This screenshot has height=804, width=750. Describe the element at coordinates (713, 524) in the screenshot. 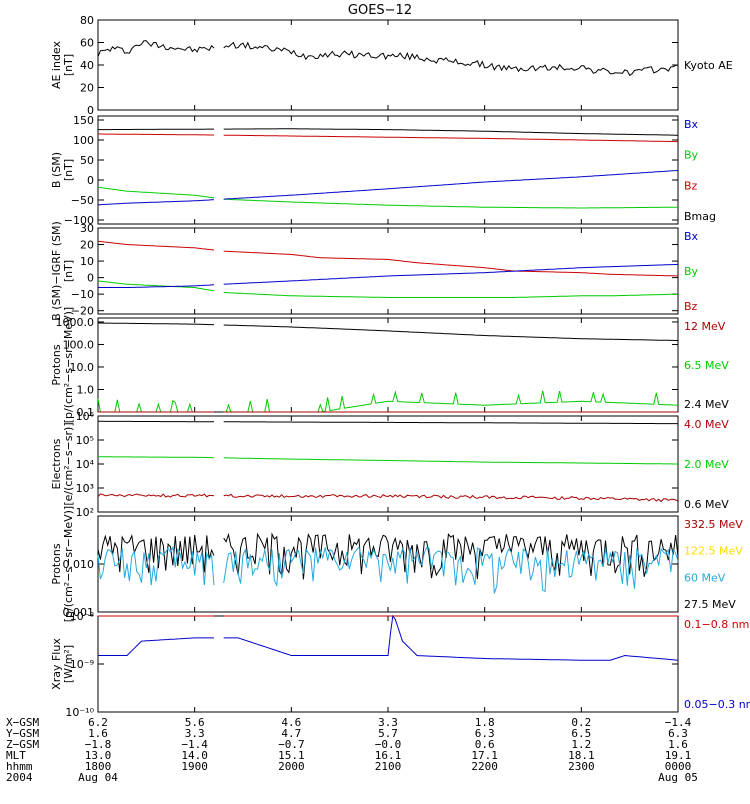

I see `legend-entry: 332.5 MeV` at that location.